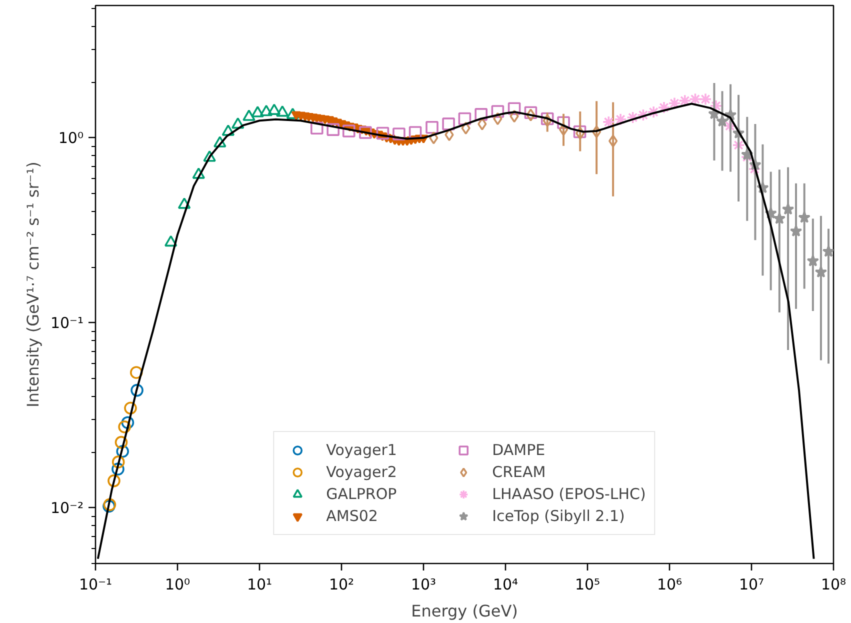 The height and width of the screenshot is (623, 851). What do you see at coordinates (95, 585) in the screenshot?
I see `x-tick-label: 10⁻¹` at bounding box center [95, 585].